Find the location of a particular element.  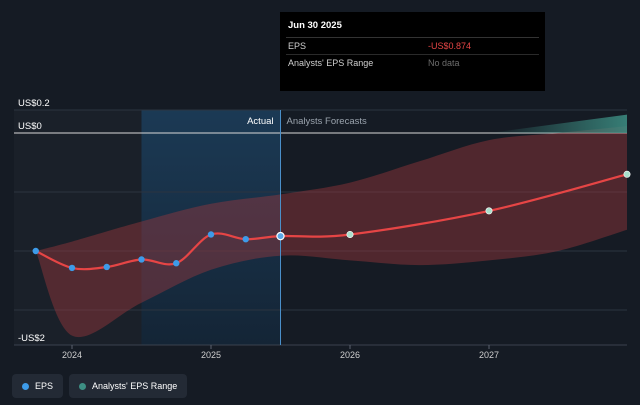

tooltip-range-value: No data is located at coordinates (444, 63).